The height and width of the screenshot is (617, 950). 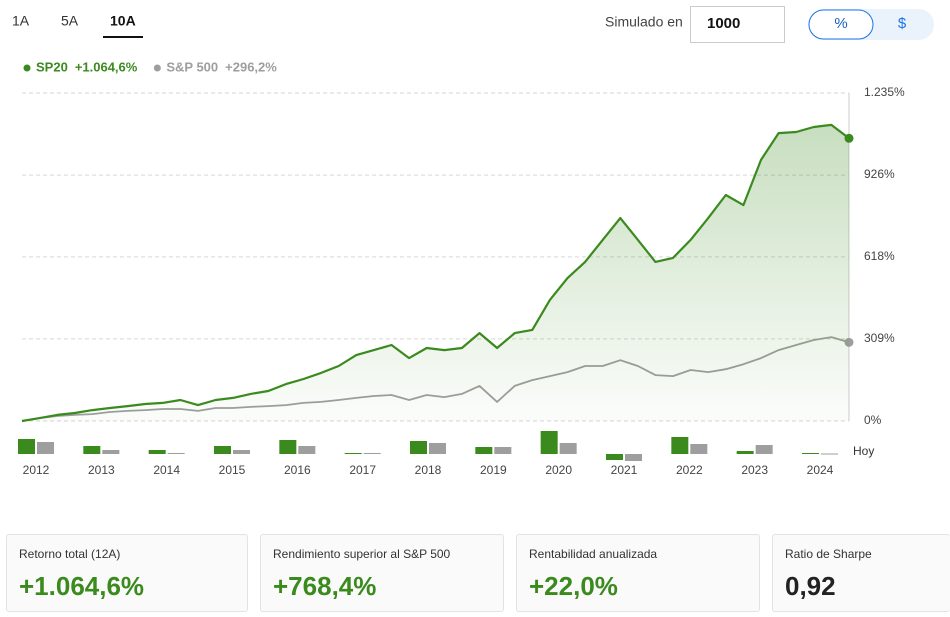 I want to click on y-tick-label: 1.235%, so click(x=884, y=92).